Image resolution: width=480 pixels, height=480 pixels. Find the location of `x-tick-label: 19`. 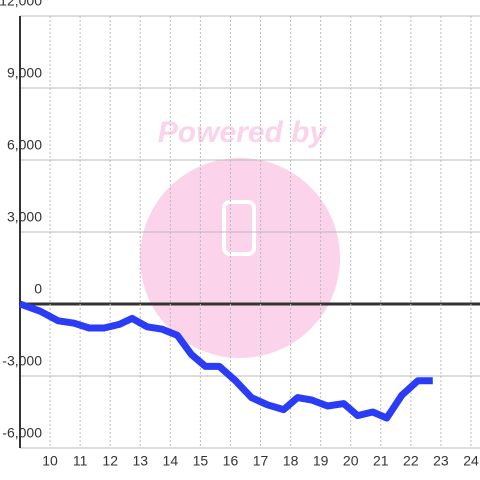

x-tick-label: 19 is located at coordinates (321, 461).